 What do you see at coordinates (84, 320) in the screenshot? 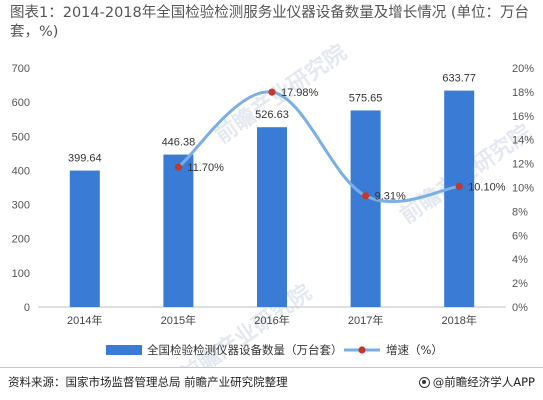
I see `x-tick-label: 2014年` at bounding box center [84, 320].